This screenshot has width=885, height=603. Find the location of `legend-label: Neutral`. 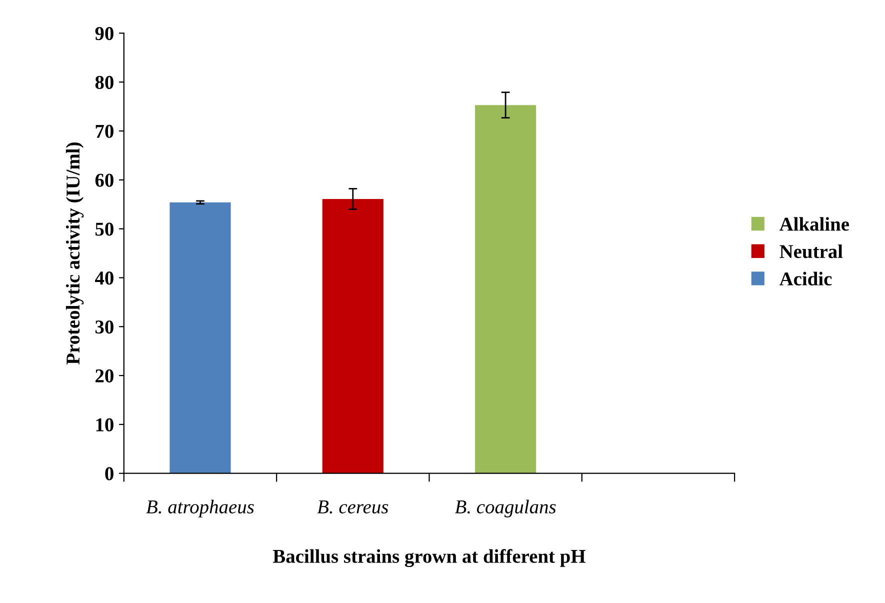

legend-label: Neutral is located at coordinates (811, 251).